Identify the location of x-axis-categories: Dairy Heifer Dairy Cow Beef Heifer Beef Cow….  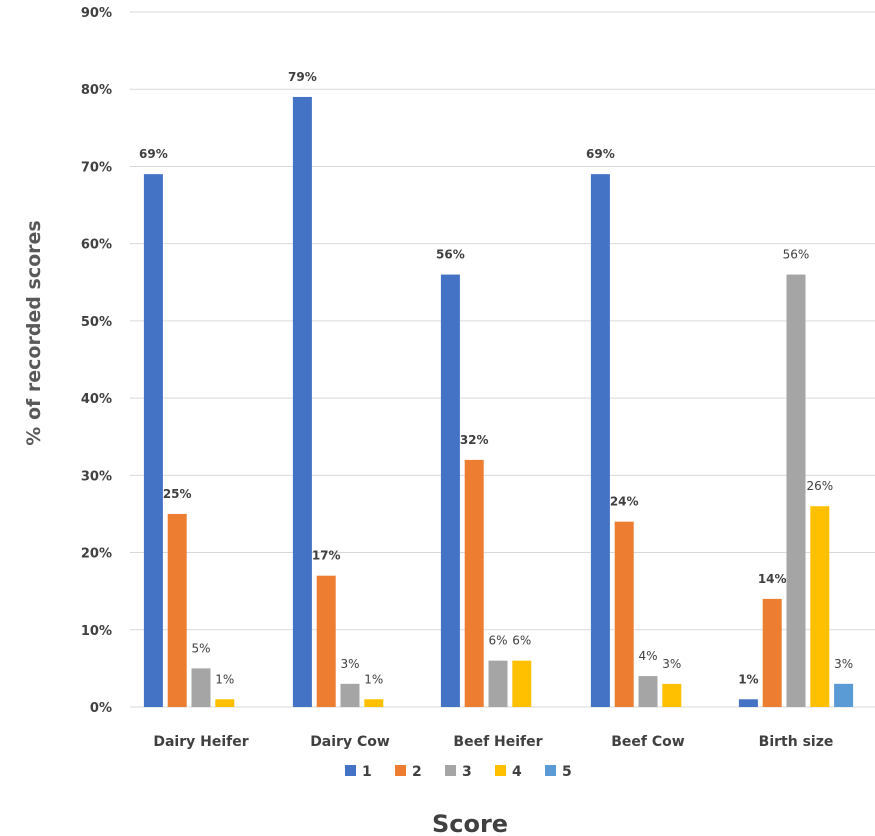
(493, 742).